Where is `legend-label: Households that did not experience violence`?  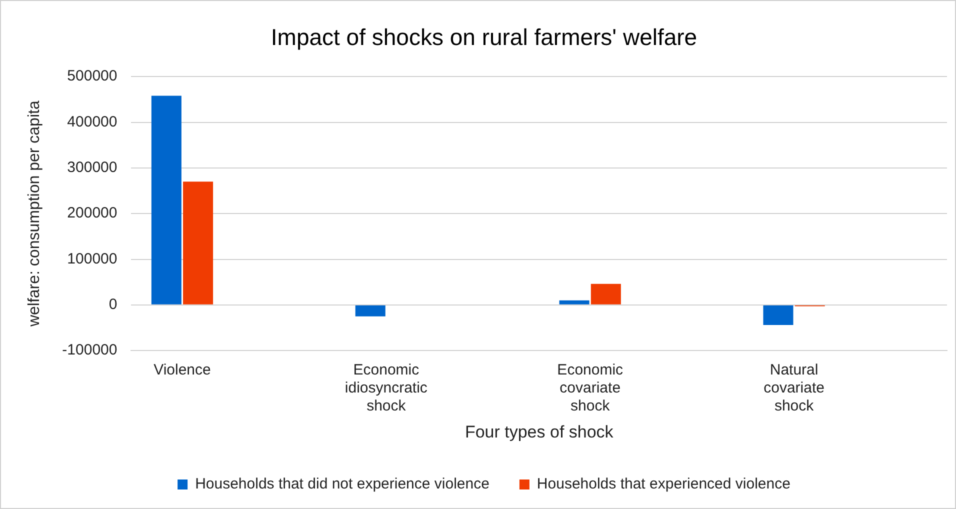 legend-label: Households that did not experience violence is located at coordinates (342, 484).